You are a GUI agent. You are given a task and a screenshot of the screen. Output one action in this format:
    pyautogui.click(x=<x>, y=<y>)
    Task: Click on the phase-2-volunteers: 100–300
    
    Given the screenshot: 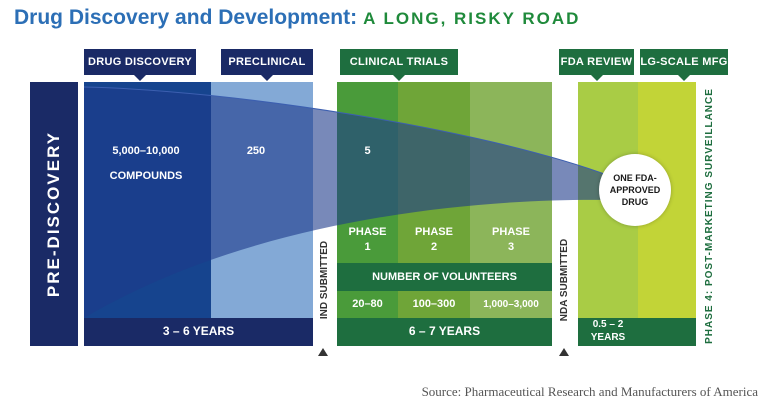 What is the action you would take?
    pyautogui.click(x=434, y=304)
    